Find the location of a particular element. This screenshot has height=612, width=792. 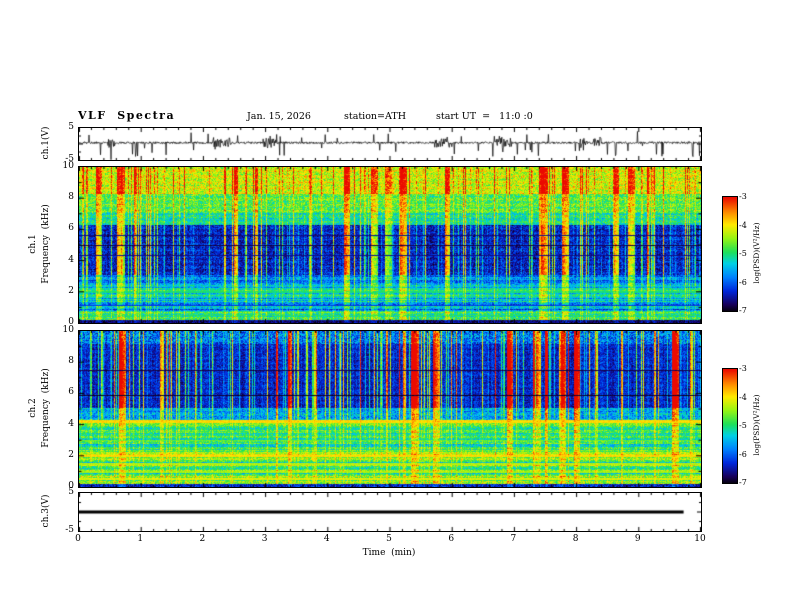

ch1-freq-tick-label: 0 is located at coordinates (71, 322).